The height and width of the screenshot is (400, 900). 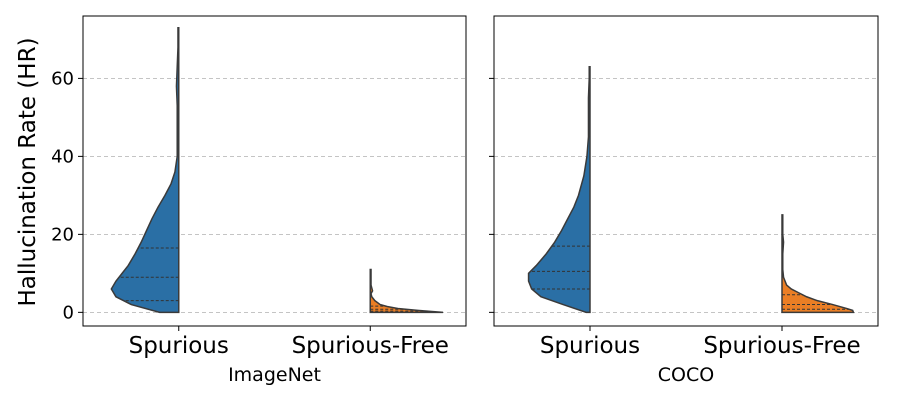 I want to click on y-tick-label: 0, so click(x=68, y=312).